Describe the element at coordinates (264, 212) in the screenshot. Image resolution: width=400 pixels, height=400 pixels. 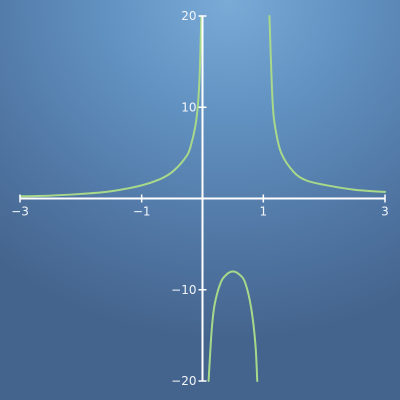
I see `x-tick-label: 1` at that location.